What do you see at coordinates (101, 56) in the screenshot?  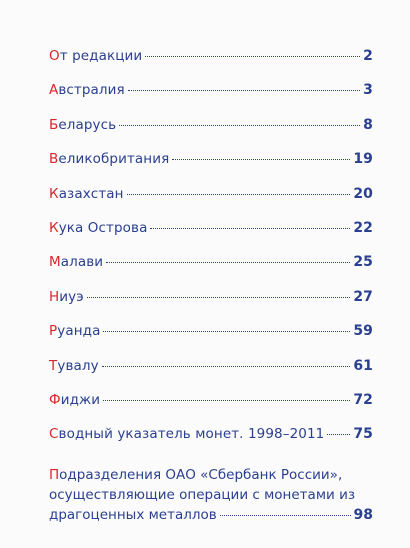 I see `toc-title-text: т редакции` at bounding box center [101, 56].